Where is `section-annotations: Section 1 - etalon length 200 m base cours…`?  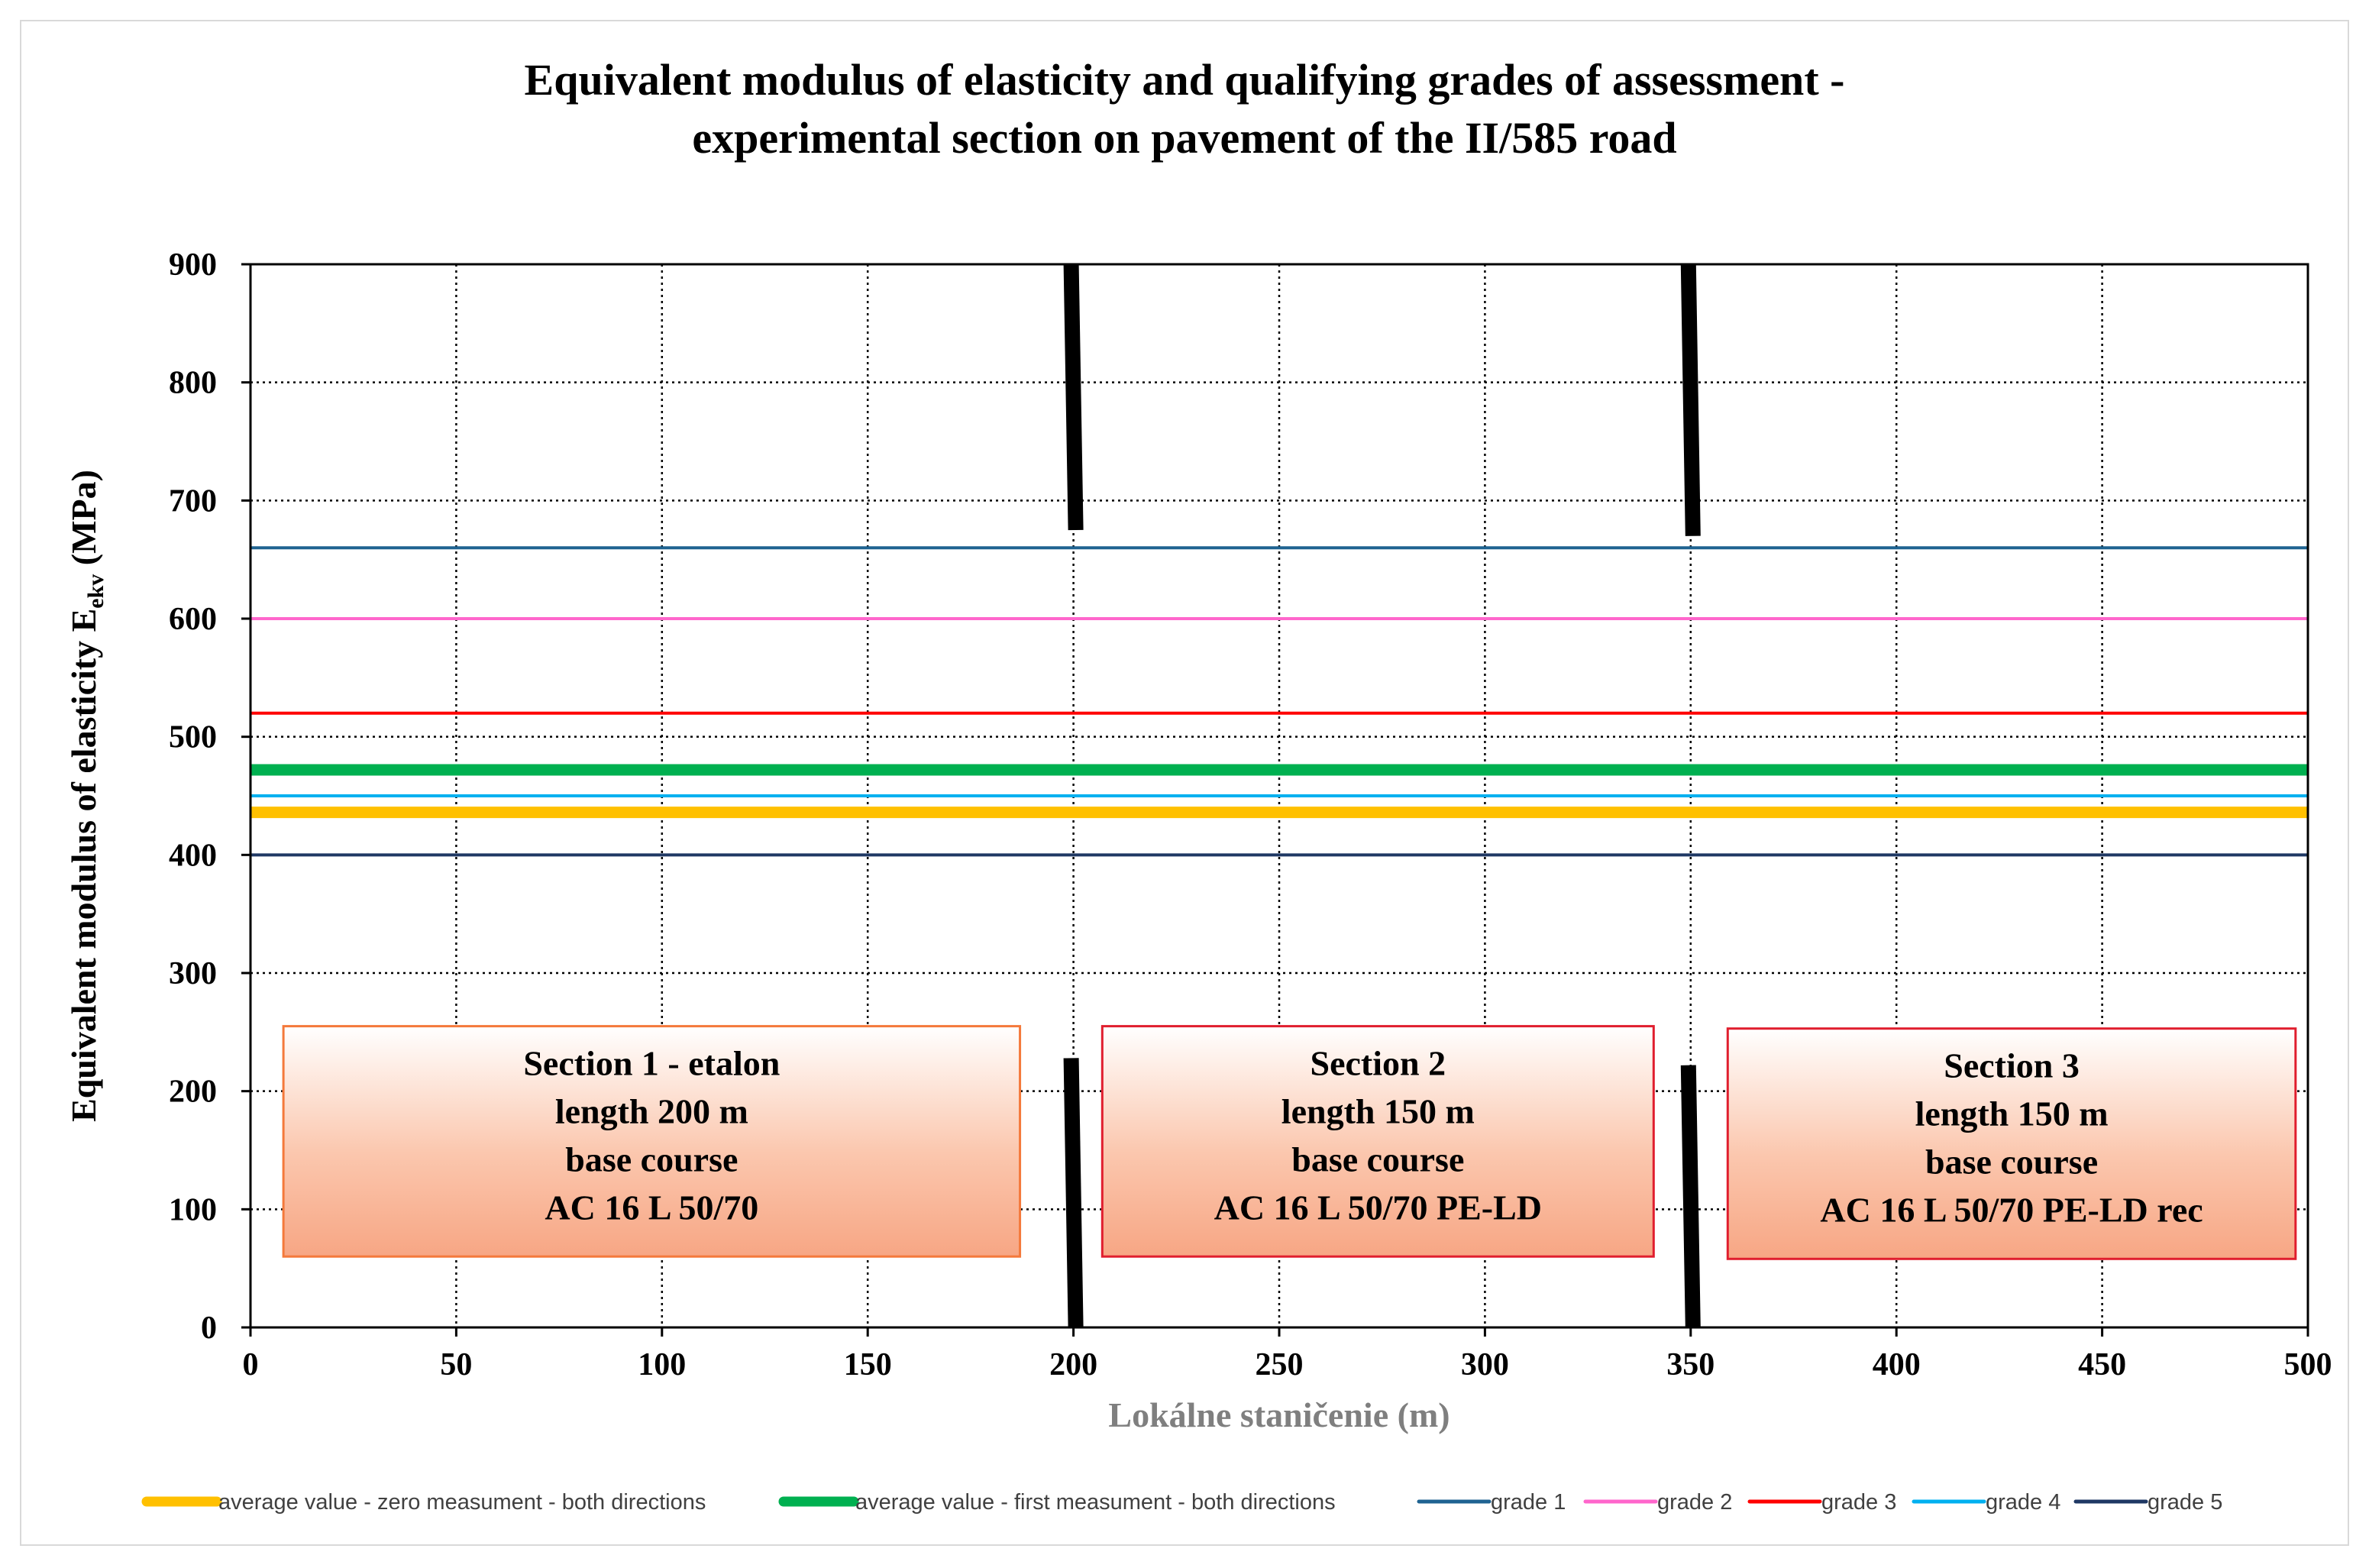 section-annotations: Section 1 - etalon length 200 m base cours… is located at coordinates (1290, 1142).